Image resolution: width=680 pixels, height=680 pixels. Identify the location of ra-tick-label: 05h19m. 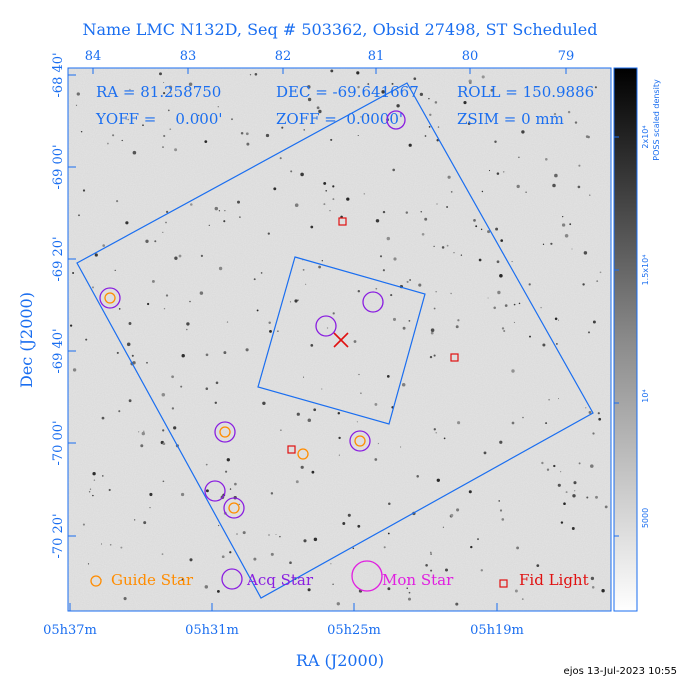
(497, 630).